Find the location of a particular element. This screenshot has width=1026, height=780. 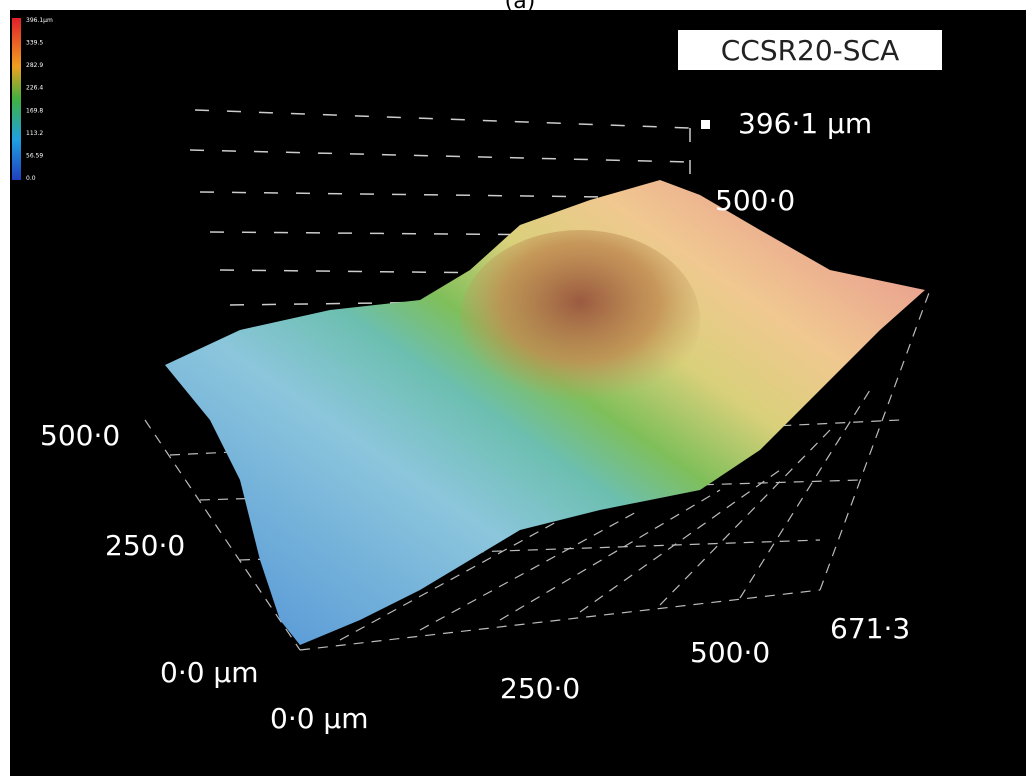

sample-label: CCSR20-SCA is located at coordinates (810, 50).